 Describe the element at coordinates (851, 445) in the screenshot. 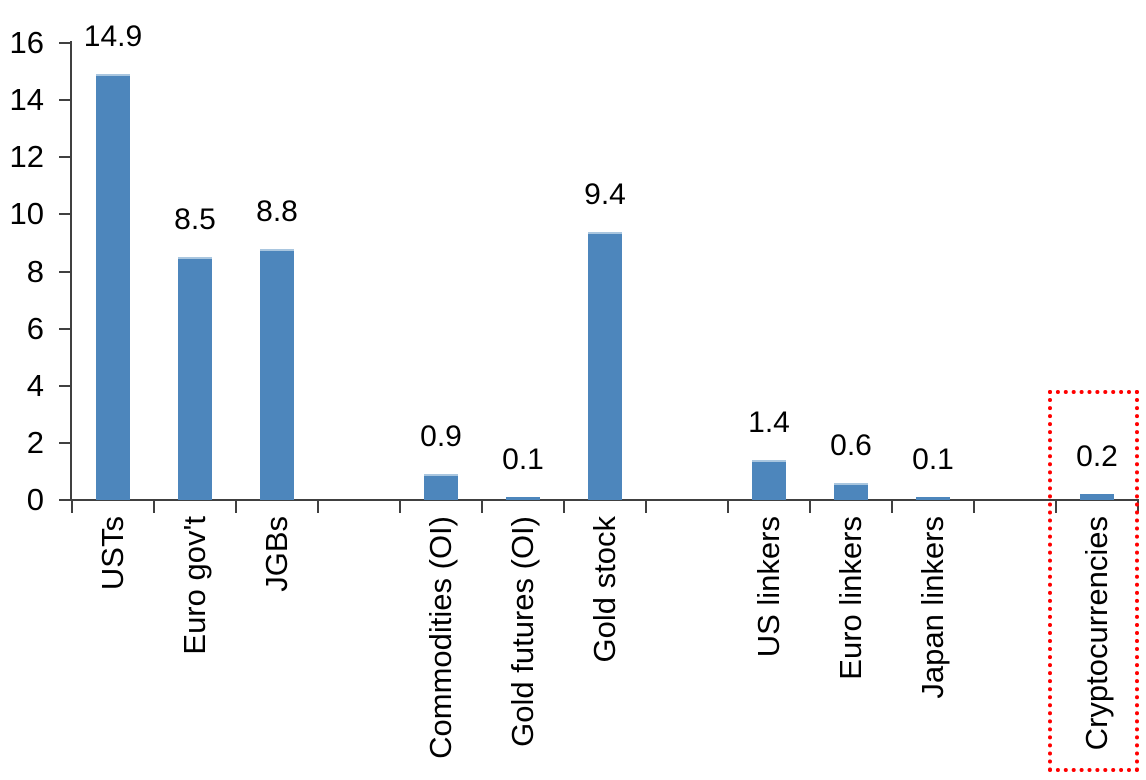

I see `value-label: 0.6` at that location.